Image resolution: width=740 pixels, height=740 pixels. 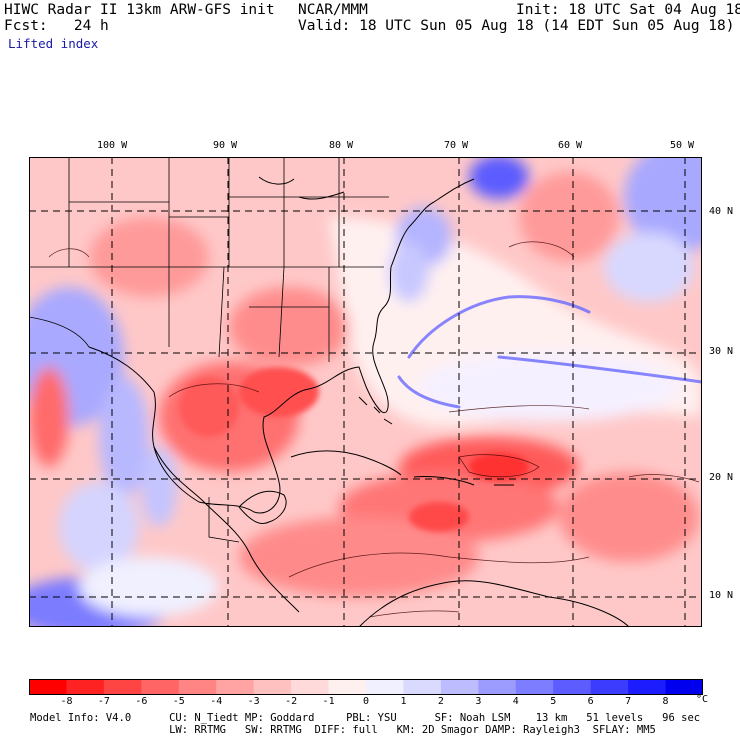 I want to click on lat-label: 30 N, so click(x=721, y=351).